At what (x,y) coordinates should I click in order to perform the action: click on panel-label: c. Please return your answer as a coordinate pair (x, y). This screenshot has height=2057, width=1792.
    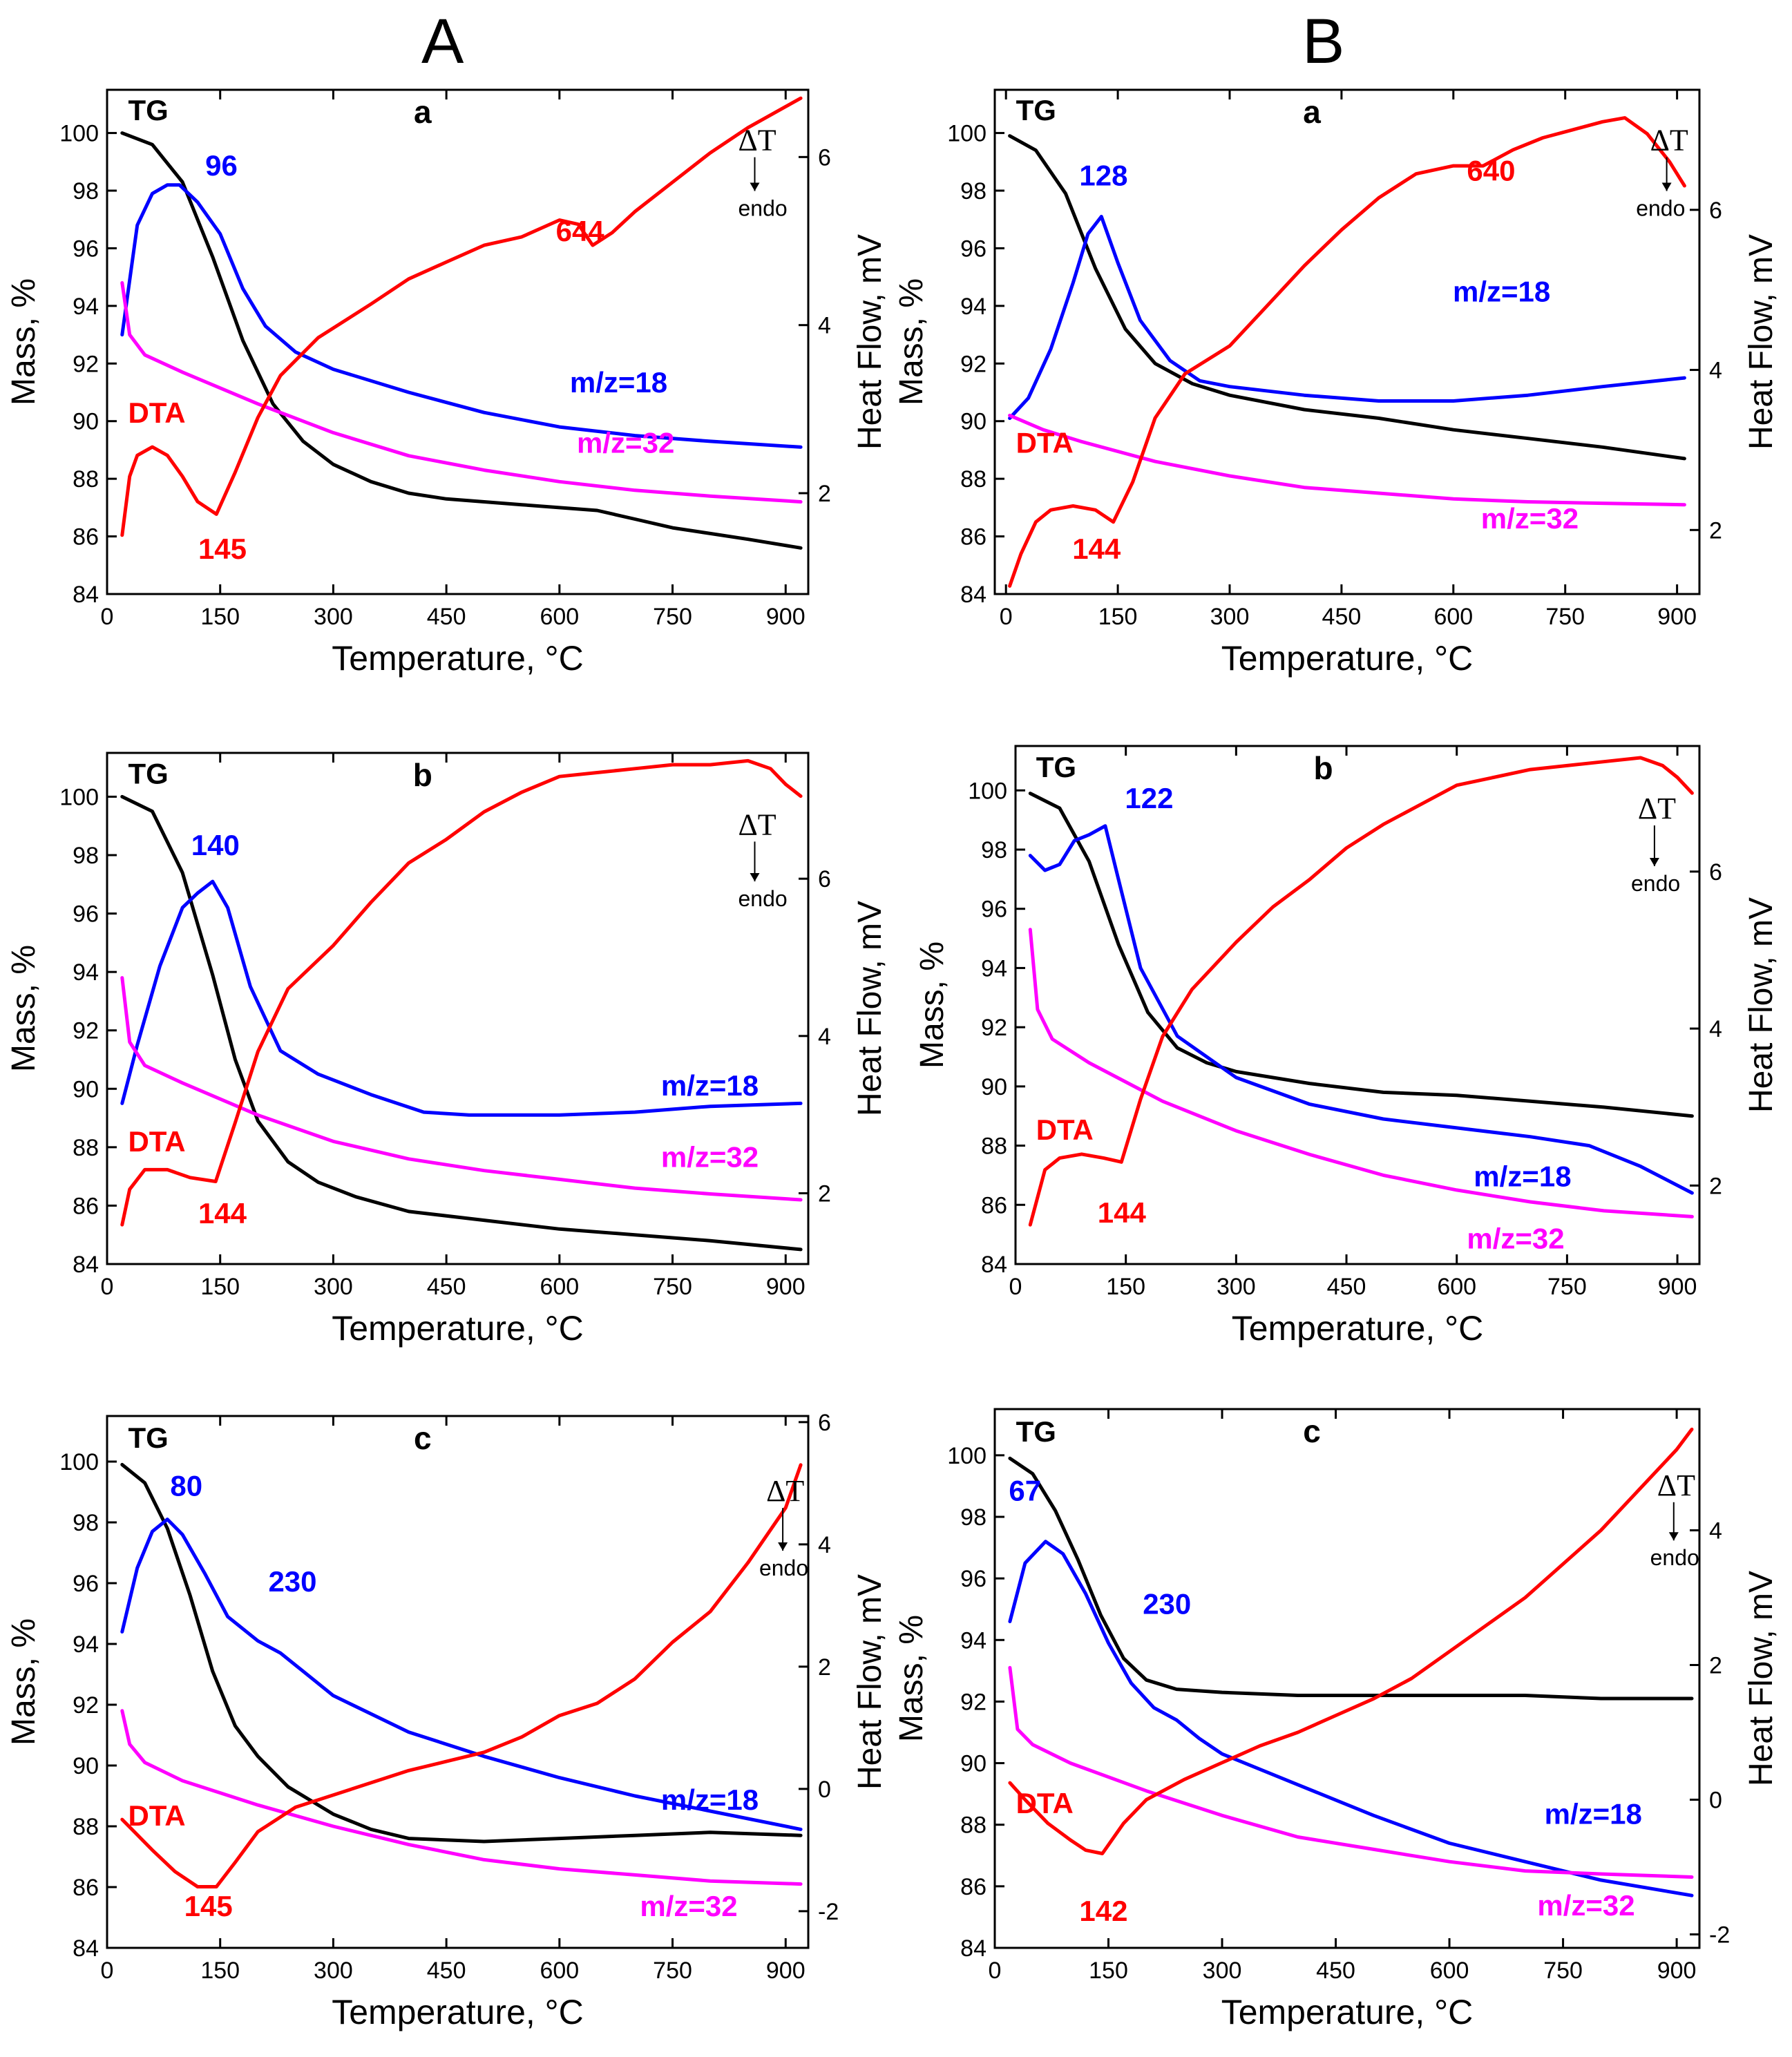
    Looking at the image, I should click on (423, 1438).